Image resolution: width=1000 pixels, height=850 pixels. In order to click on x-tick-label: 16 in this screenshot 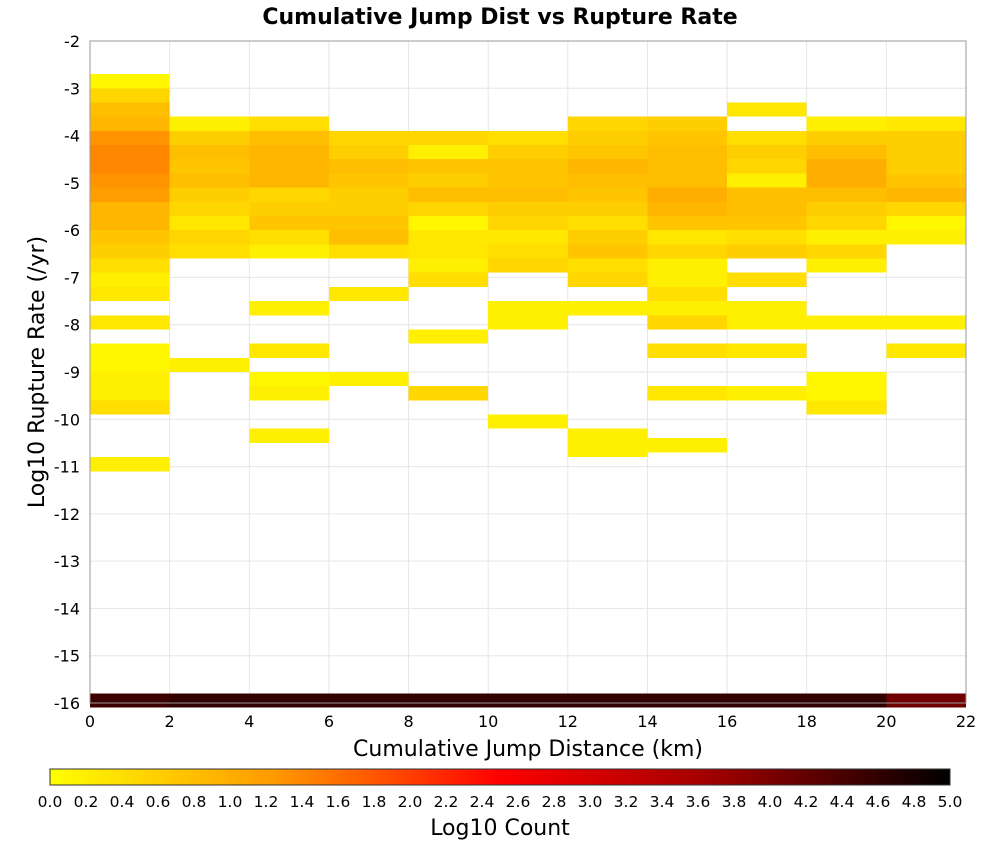, I will do `click(727, 721)`.